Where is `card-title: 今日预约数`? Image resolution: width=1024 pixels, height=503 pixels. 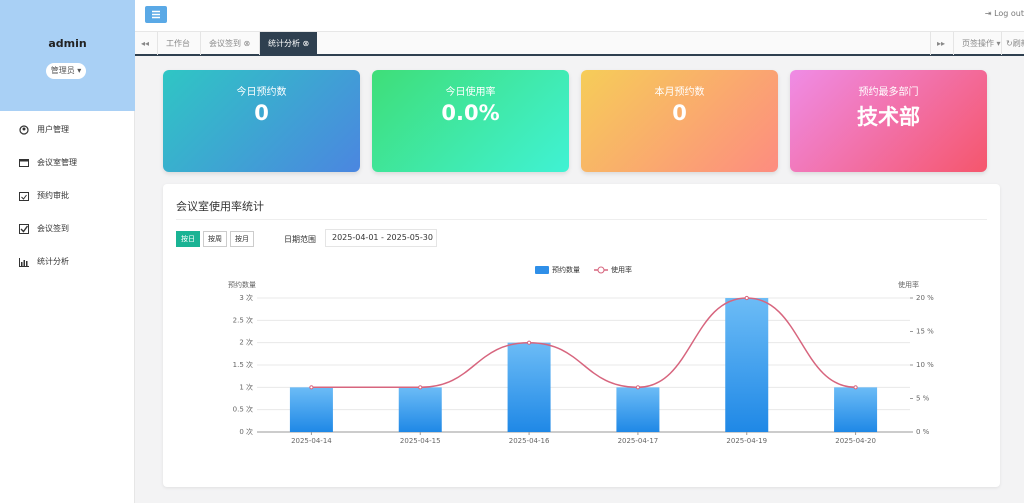 card-title: 今日预约数 is located at coordinates (261, 92).